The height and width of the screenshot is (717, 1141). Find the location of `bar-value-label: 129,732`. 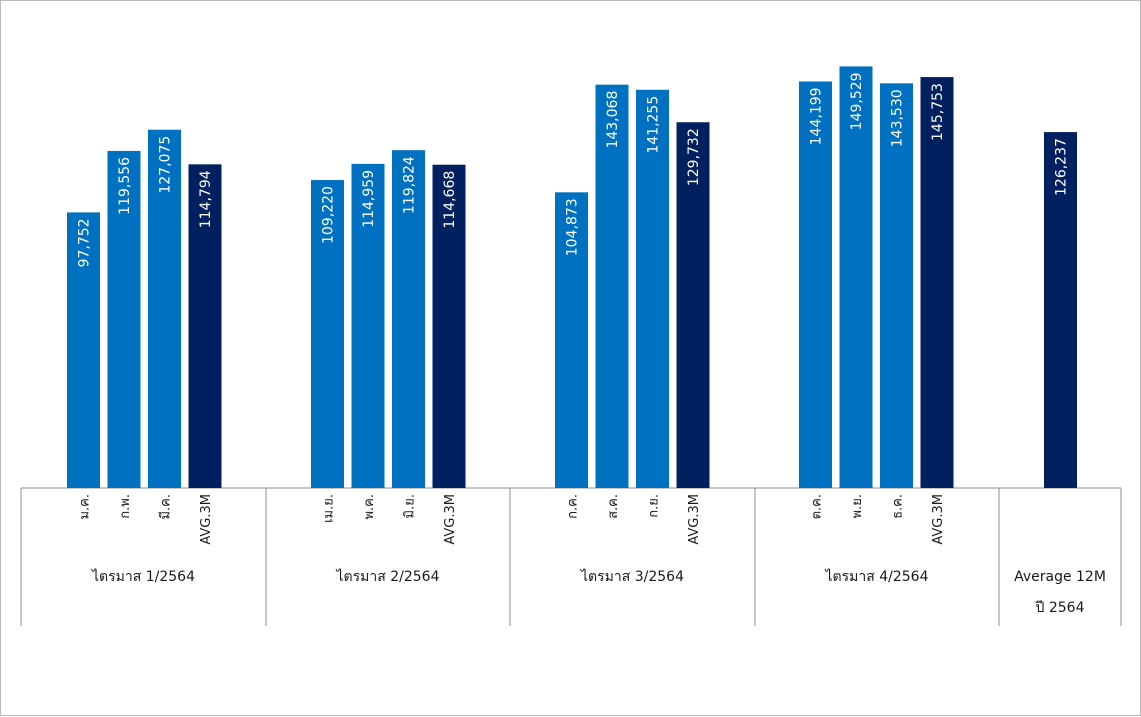

bar-value-label: 129,732 is located at coordinates (694, 157).